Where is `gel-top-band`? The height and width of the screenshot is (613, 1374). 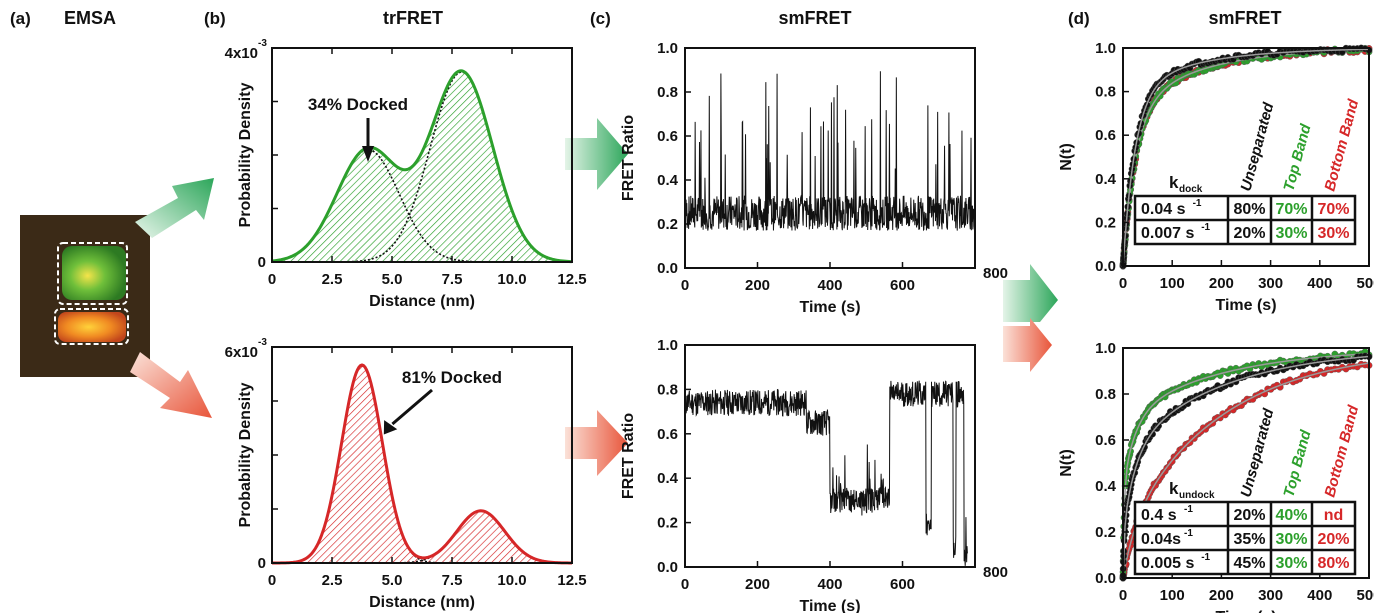 gel-top-band is located at coordinates (94, 273).